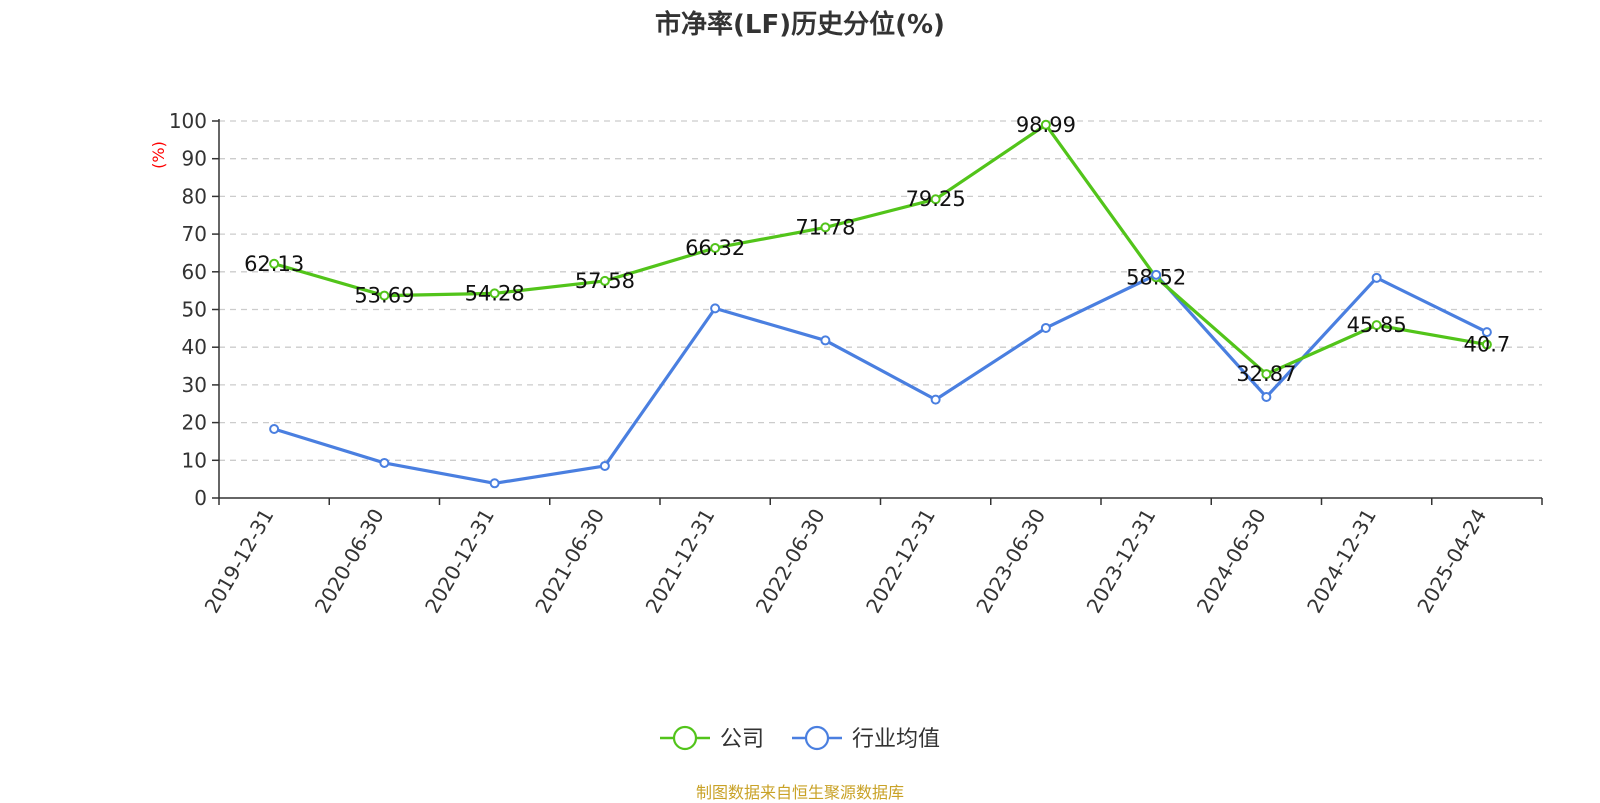 The width and height of the screenshot is (1600, 803). I want to click on y-axis-ticks: 0 10 20 30 40 50 60 70 80 90 100, so click(194, 309).